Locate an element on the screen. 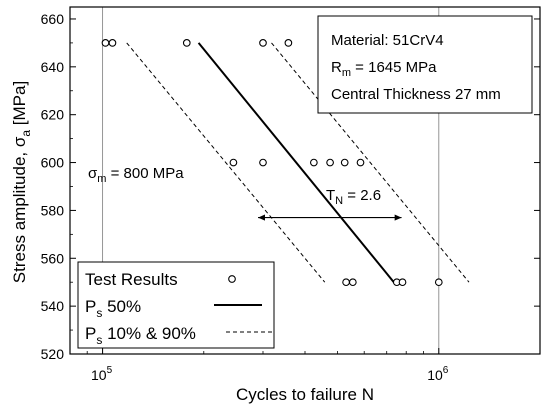 The height and width of the screenshot is (409, 550). legend-label-test-results: Test Results is located at coordinates (131, 279).